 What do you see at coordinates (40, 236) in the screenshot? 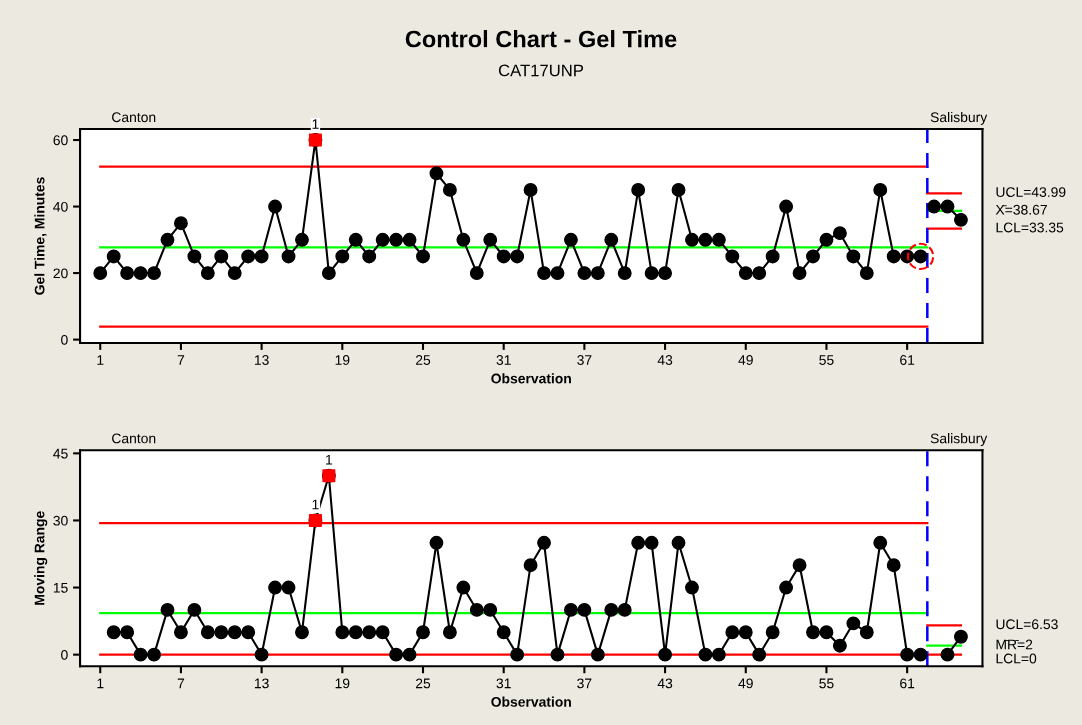
I see `y-axis-title: Gel Time, Minutes` at bounding box center [40, 236].